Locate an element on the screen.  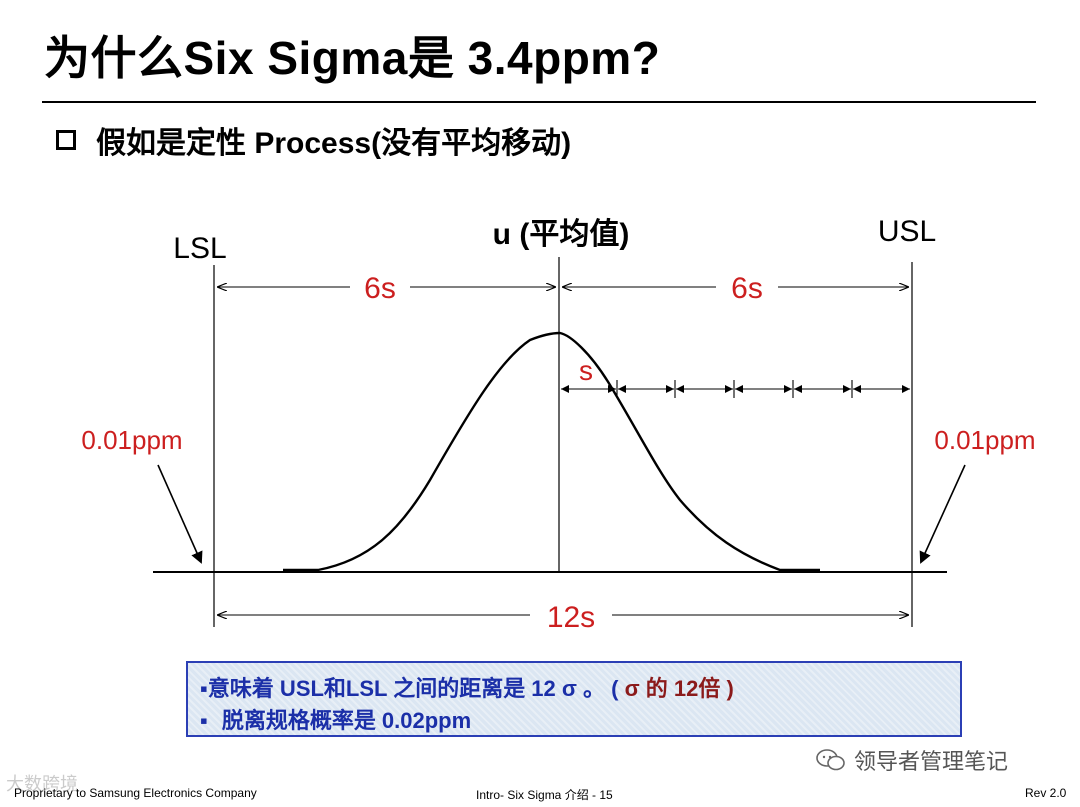
left-span-label: 6s is located at coordinates (380, 288).